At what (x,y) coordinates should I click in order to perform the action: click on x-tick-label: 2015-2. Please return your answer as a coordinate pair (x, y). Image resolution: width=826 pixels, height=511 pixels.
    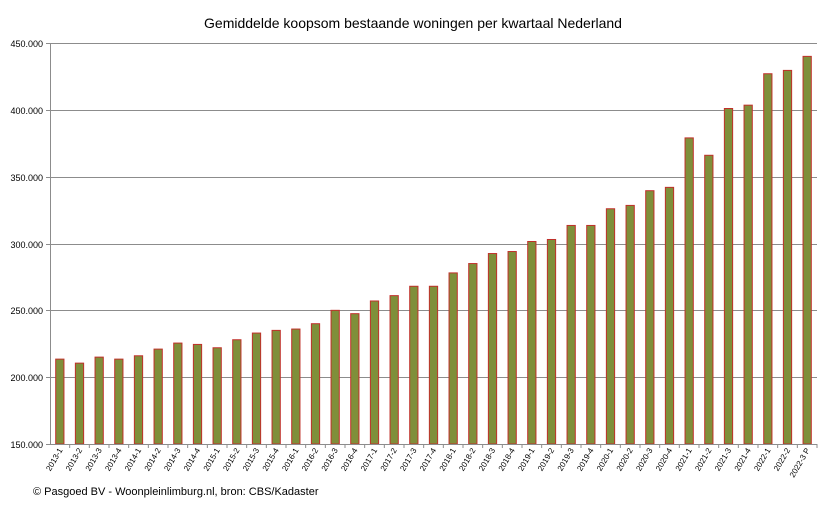
    Looking at the image, I should click on (231, 459).